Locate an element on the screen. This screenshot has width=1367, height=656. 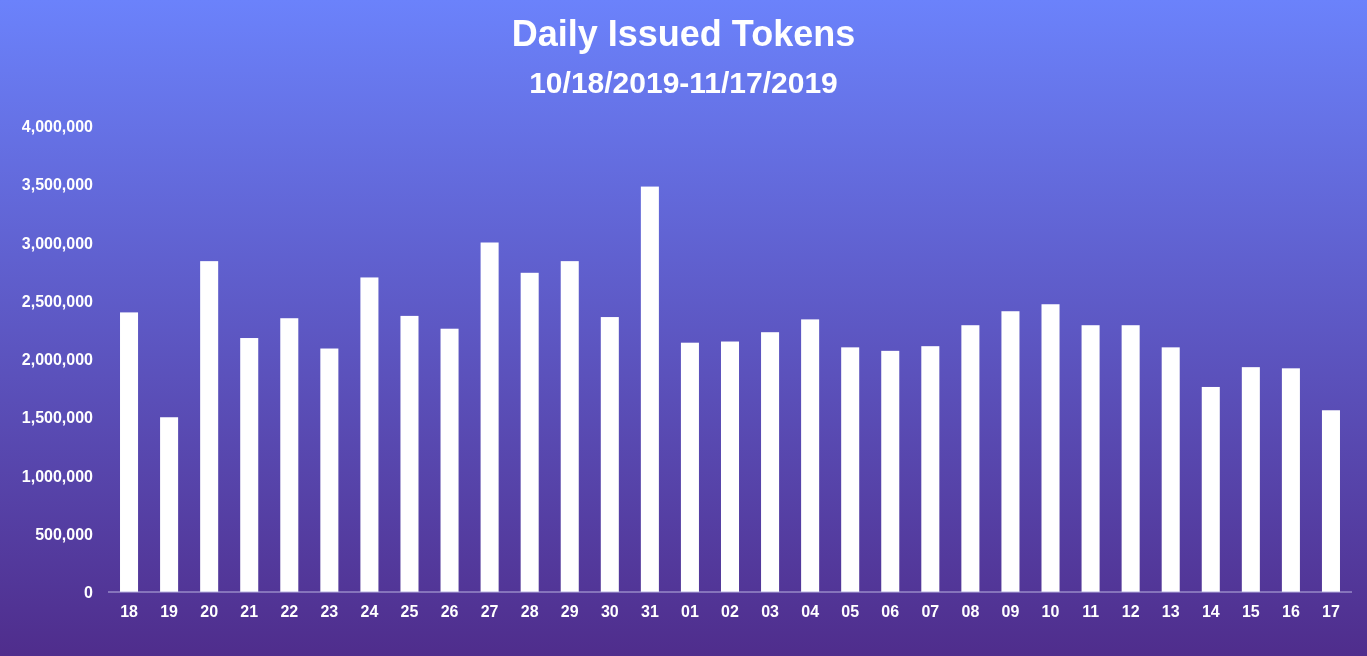
y-tick-label: 2,000,000 is located at coordinates (57, 360).